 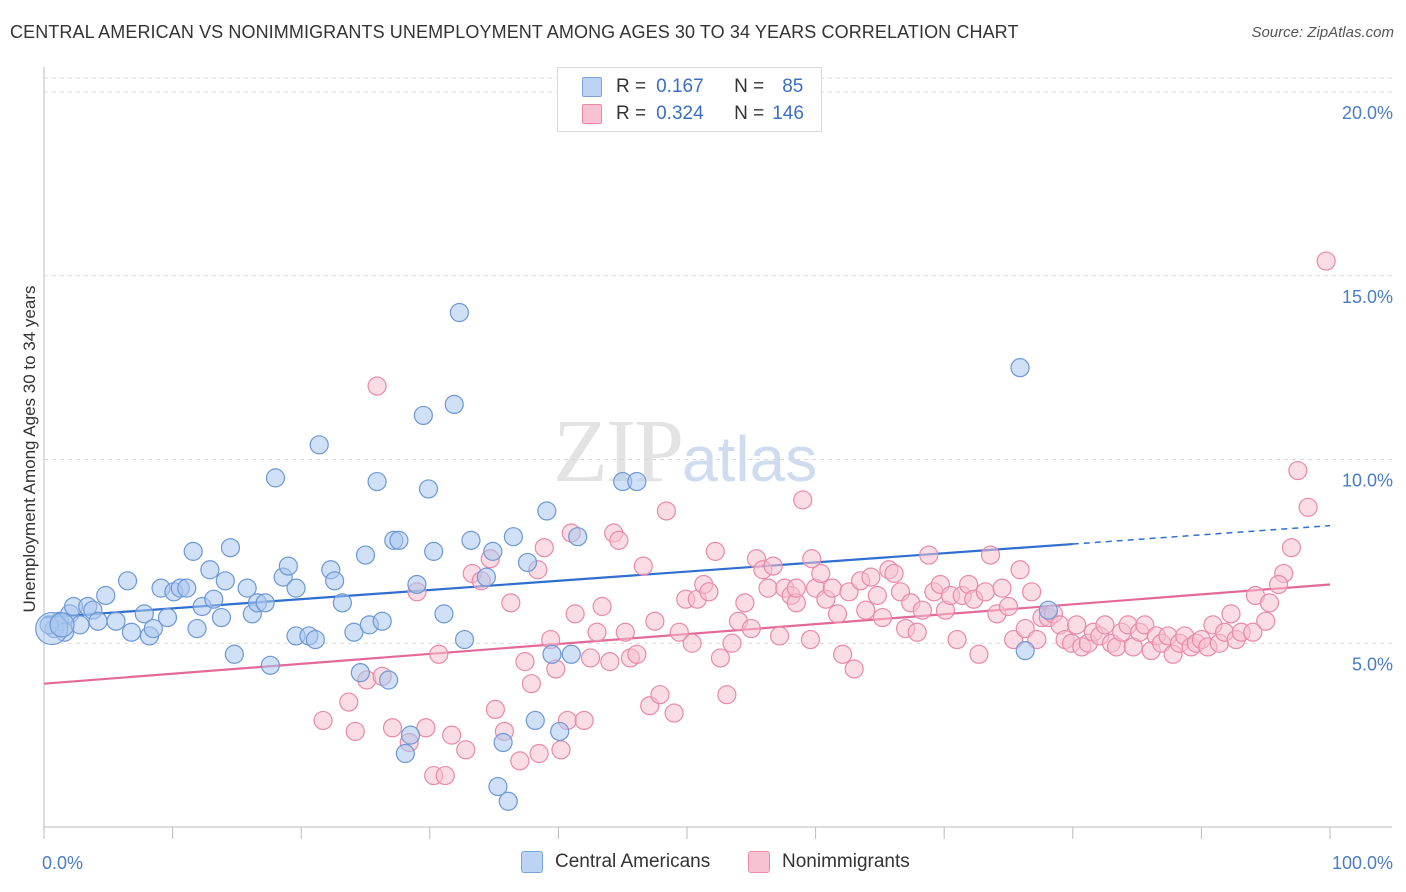 I want to click on y-tick-label: 5.0%, so click(x=1372, y=664).